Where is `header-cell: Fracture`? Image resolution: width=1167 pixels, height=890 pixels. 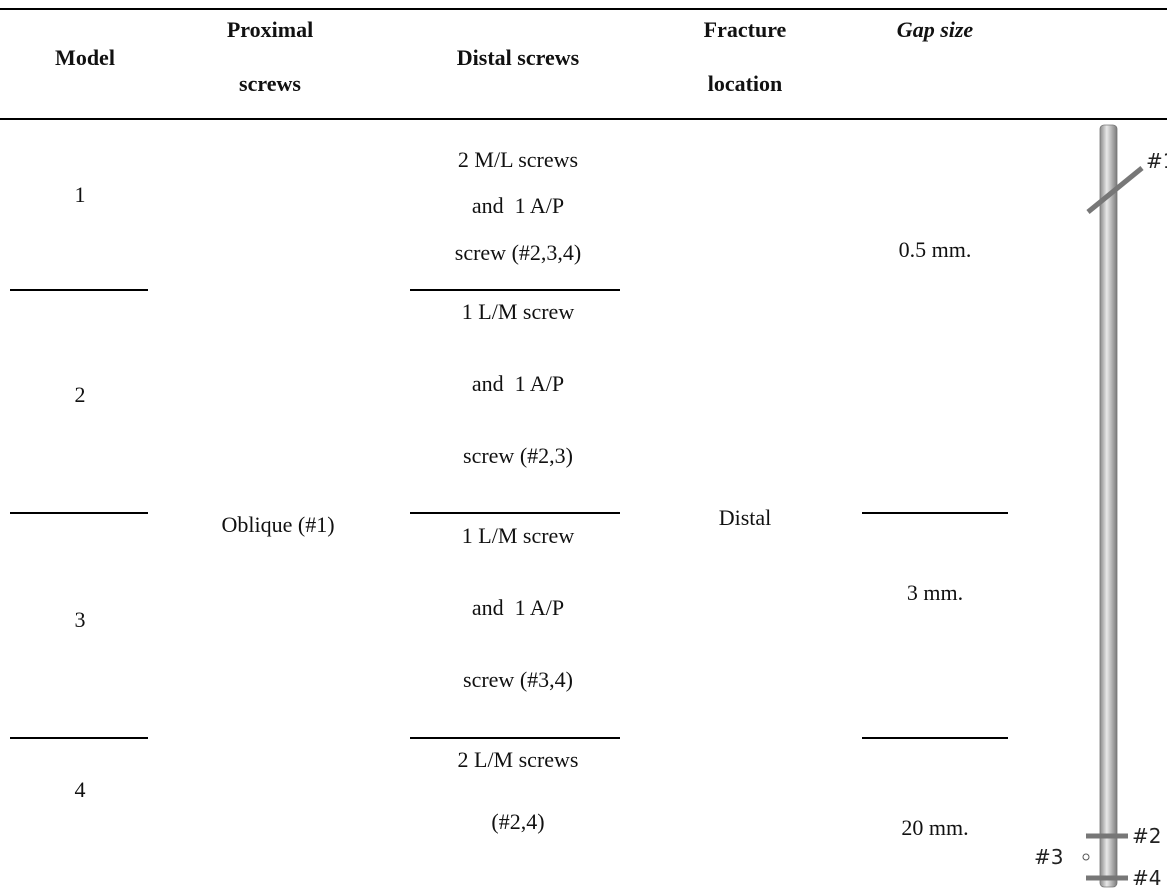 header-cell: Fracture is located at coordinates (745, 29).